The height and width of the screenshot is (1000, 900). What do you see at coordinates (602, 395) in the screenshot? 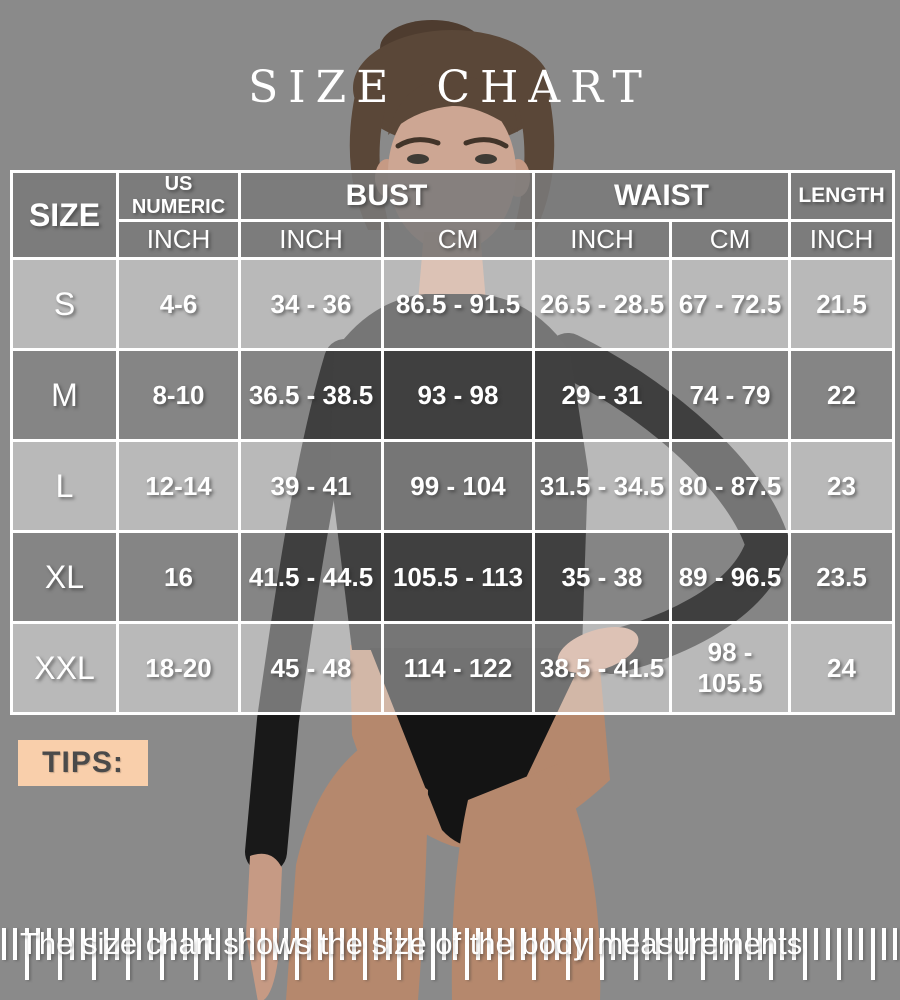
I see `cell-waist-inch: 29 - 31` at bounding box center [602, 395].